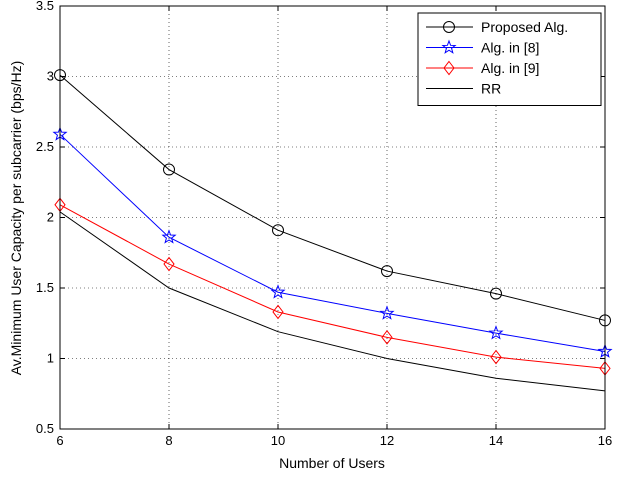 The width and height of the screenshot is (628, 478). What do you see at coordinates (45, 6) in the screenshot?
I see `y-tick-label: 3.5` at bounding box center [45, 6].